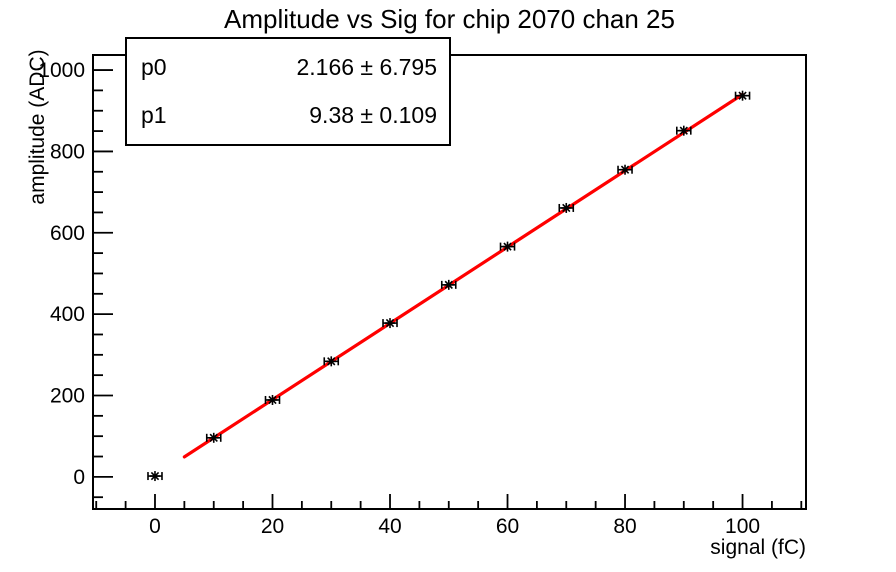  Describe the element at coordinates (61, 70) in the screenshot. I see `svg-text: 1000` at that location.